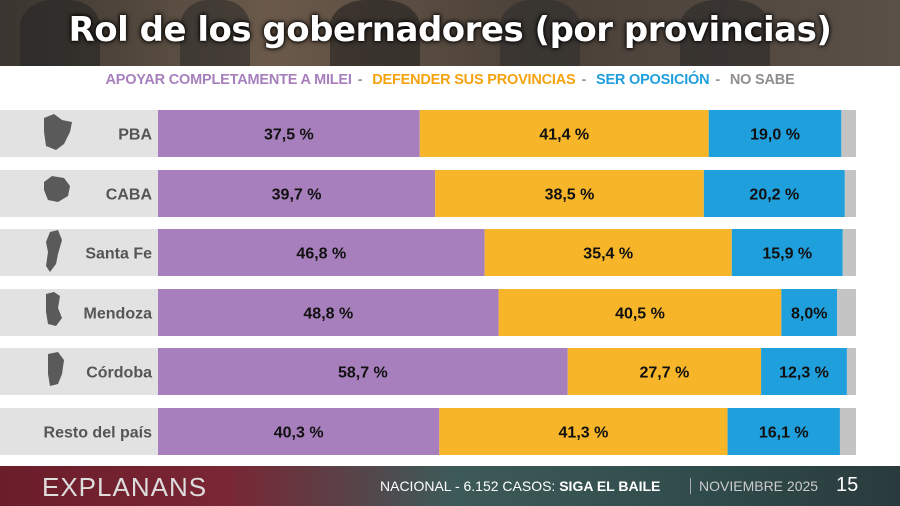 This screenshot has width=900, height=506. I want to click on legend-item: SER OPOSICIÓN, so click(652, 80).